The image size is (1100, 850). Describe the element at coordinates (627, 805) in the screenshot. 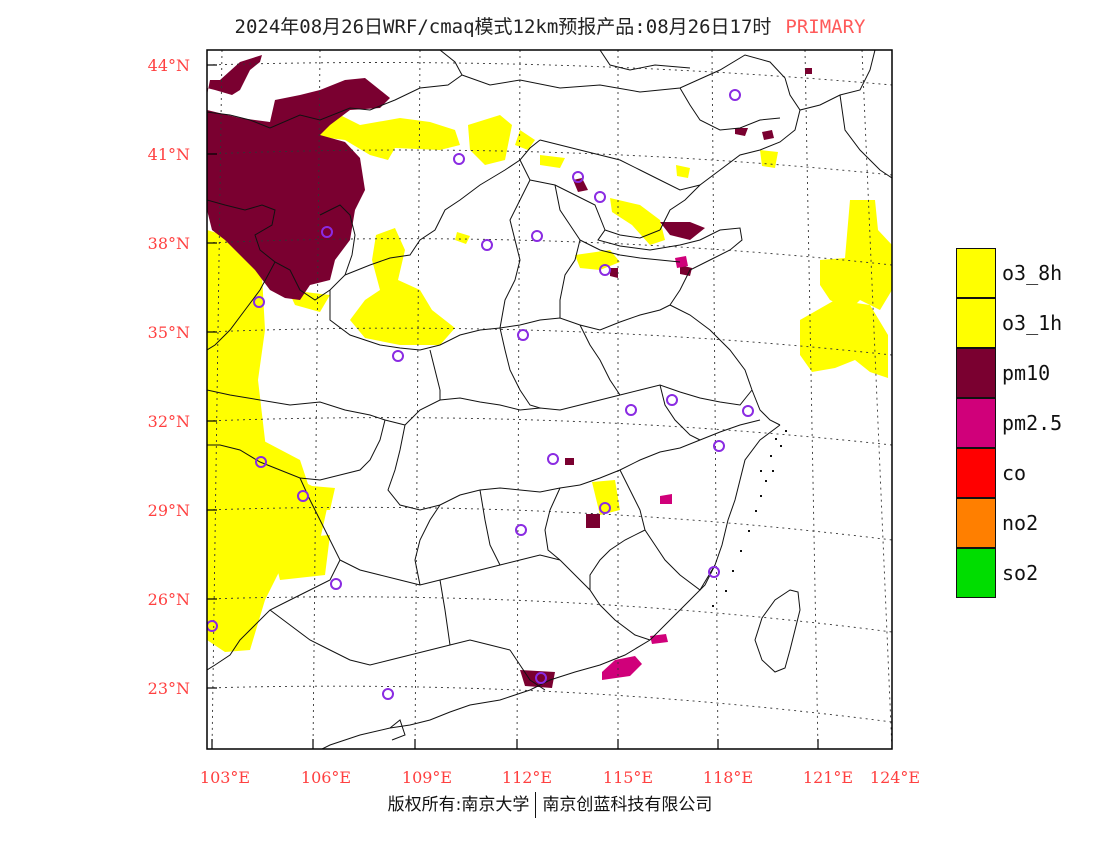

I see `copyright-company: 南京创蓝科技有限公司` at that location.